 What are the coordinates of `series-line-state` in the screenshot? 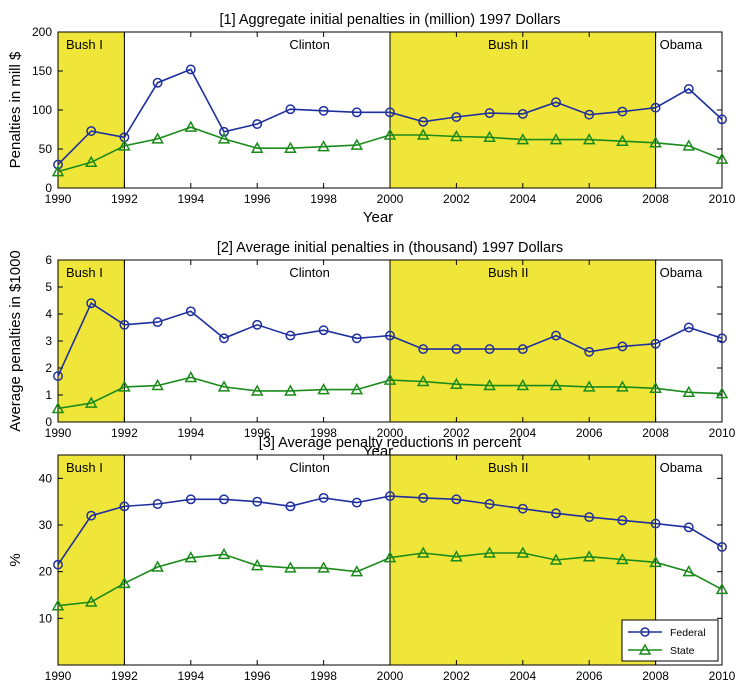 It's located at (390, 579).